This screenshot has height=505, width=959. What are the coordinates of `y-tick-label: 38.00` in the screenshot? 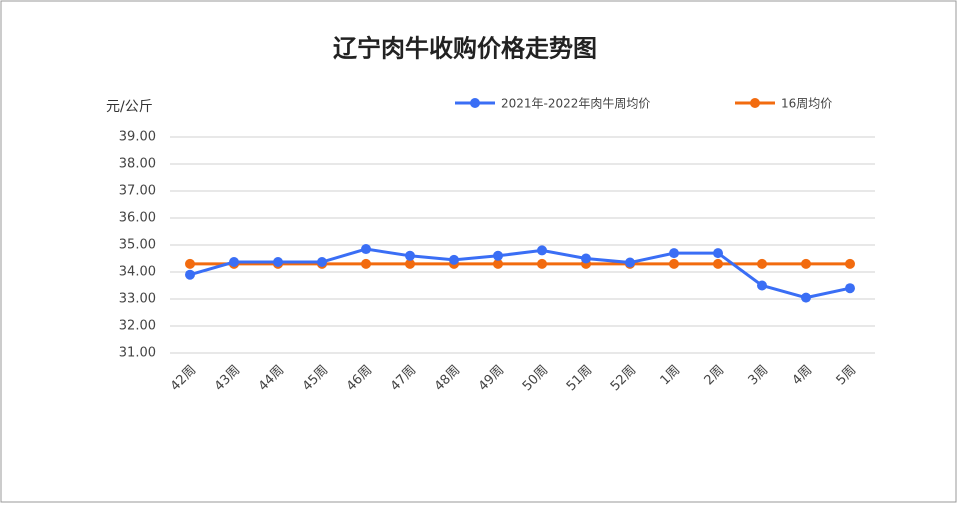 It's located at (137, 164).